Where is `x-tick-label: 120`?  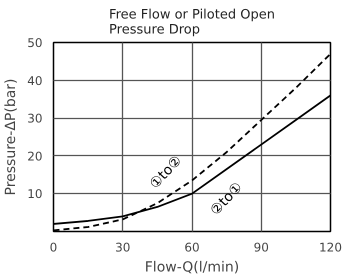 x-tick-label: 120 is located at coordinates (330, 247).